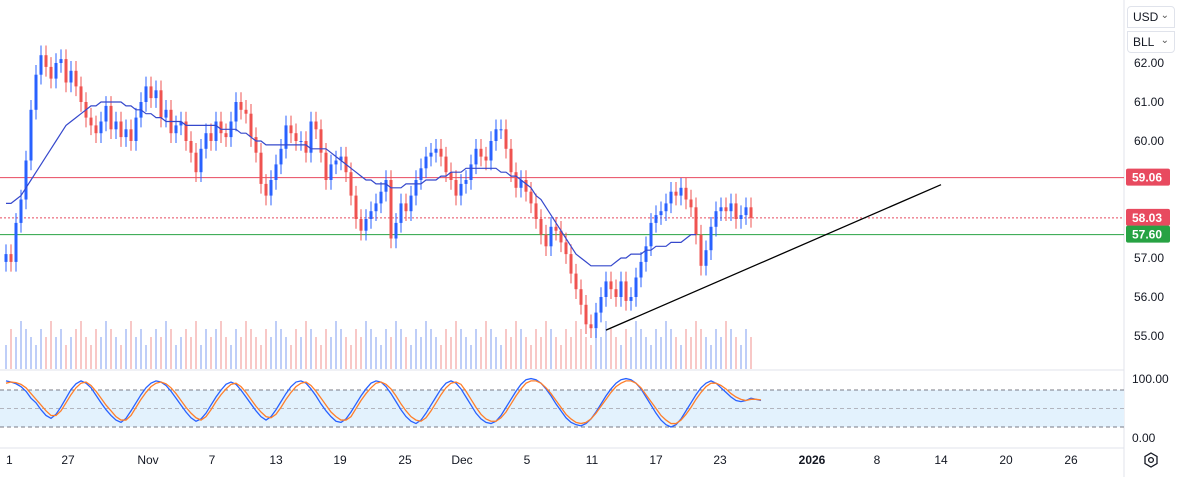 The image size is (1181, 482). What do you see at coordinates (1164, 15) in the screenshot?
I see `chevron-down-icon: ⌄` at bounding box center [1164, 15].